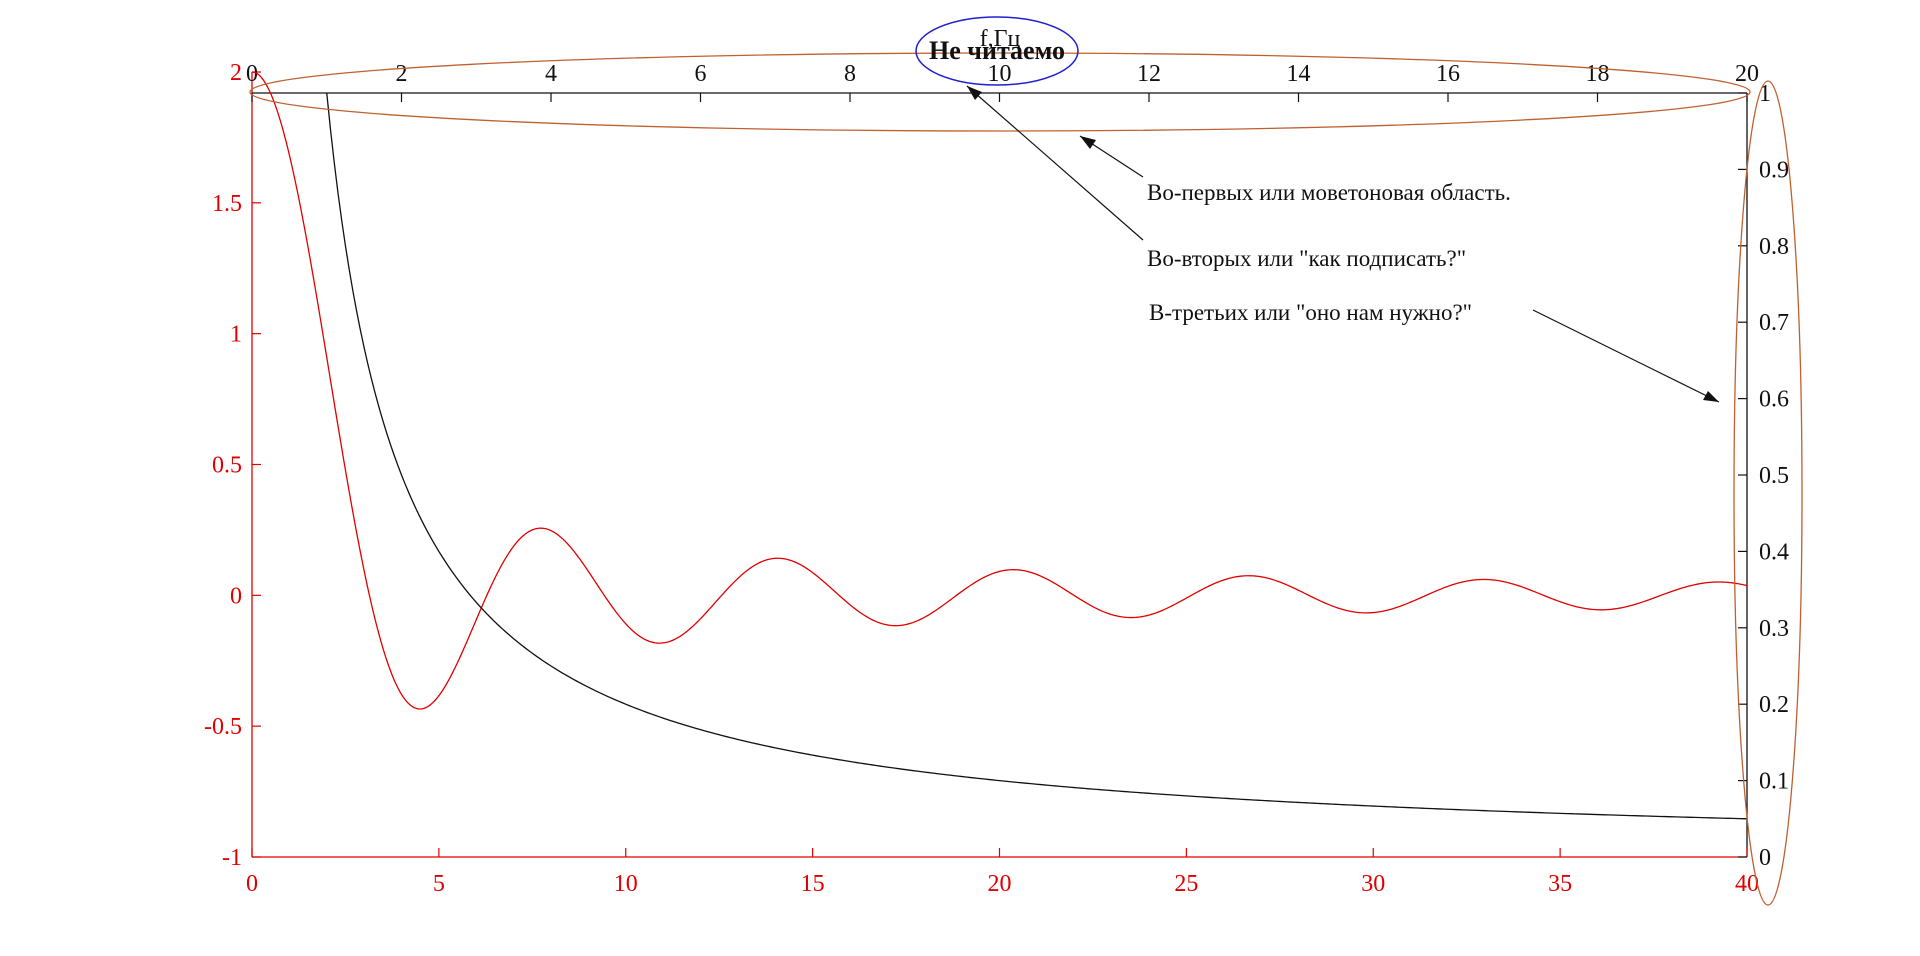  What do you see at coordinates (1774, 323) in the screenshot?
I see `right-y-tick-label: 0.7` at bounding box center [1774, 323].